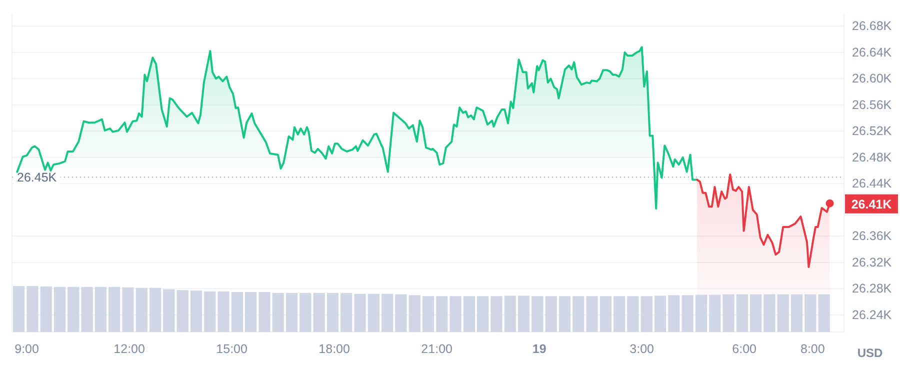  I want to click on x-tick-label: 12:00, so click(129, 349).